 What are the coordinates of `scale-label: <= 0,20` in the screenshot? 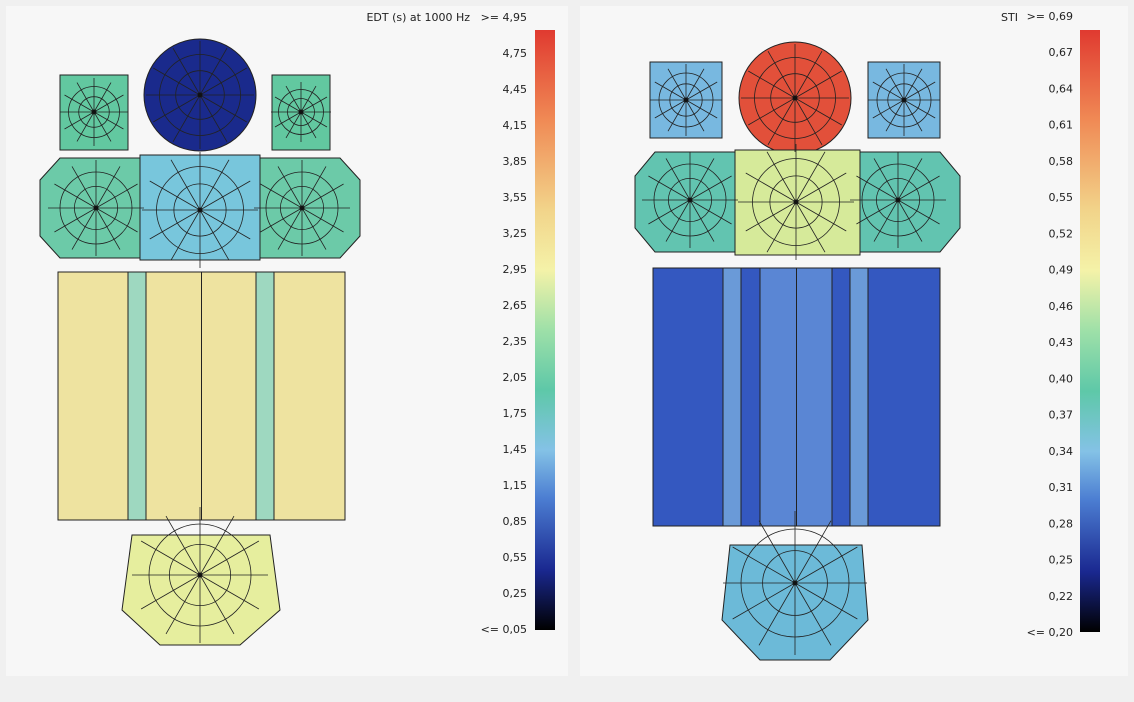 It's located at (1050, 632).